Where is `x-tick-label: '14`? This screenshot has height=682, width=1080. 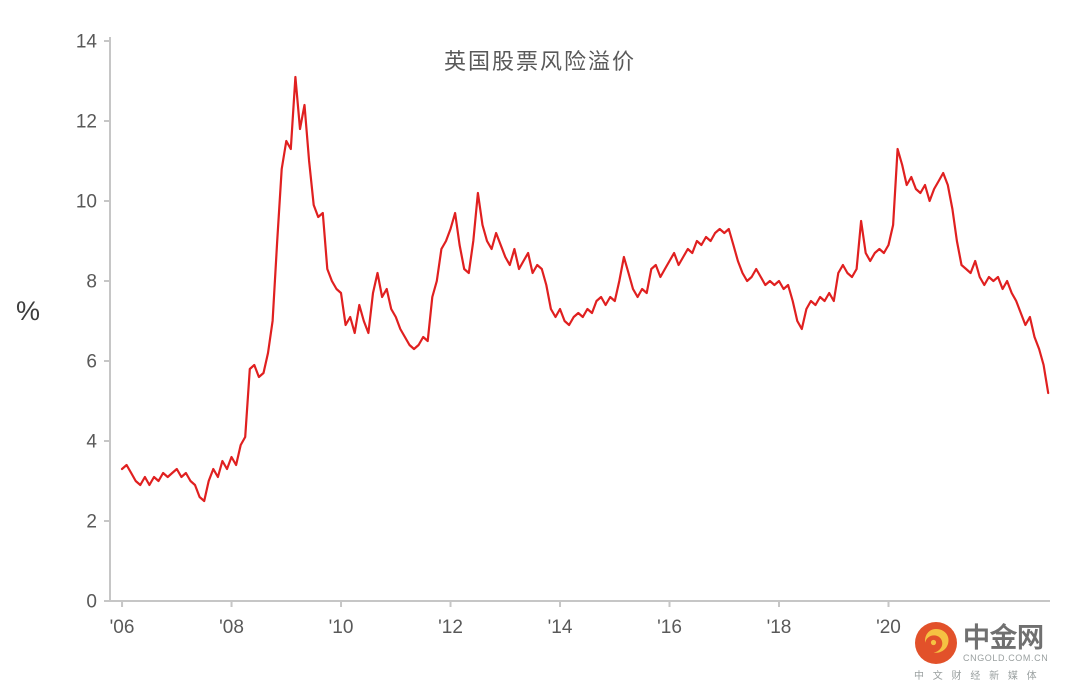
x-tick-label: '14 is located at coordinates (560, 627).